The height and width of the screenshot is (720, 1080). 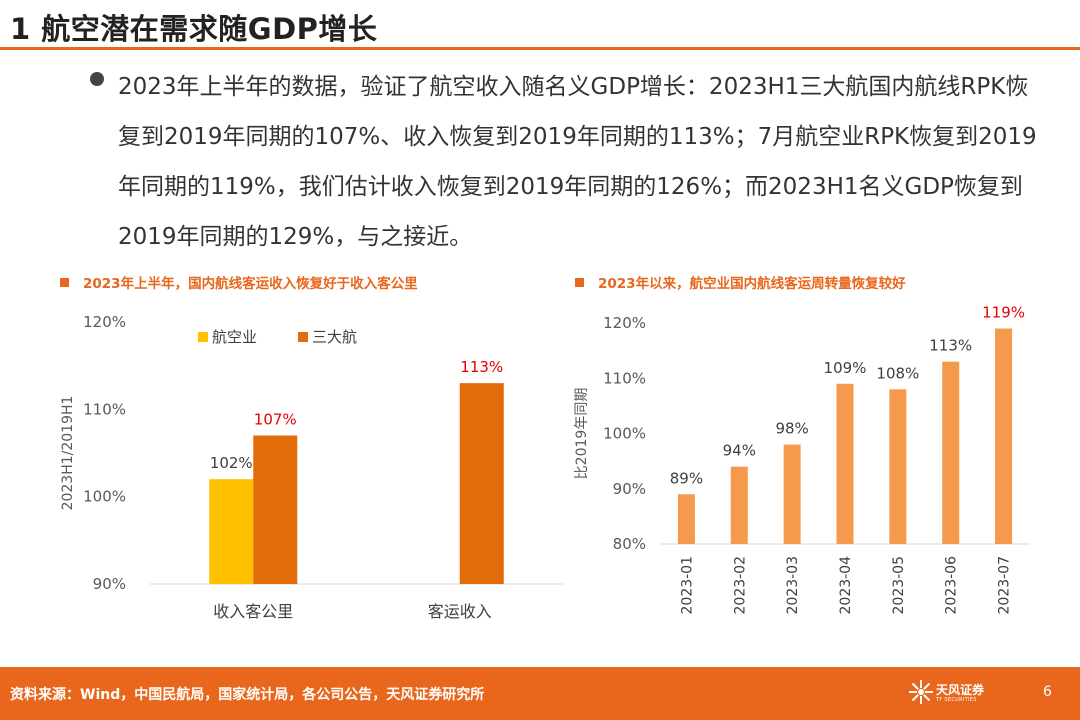 I want to click on chart2-x-tick-label: 2023-01, so click(x=687, y=585).